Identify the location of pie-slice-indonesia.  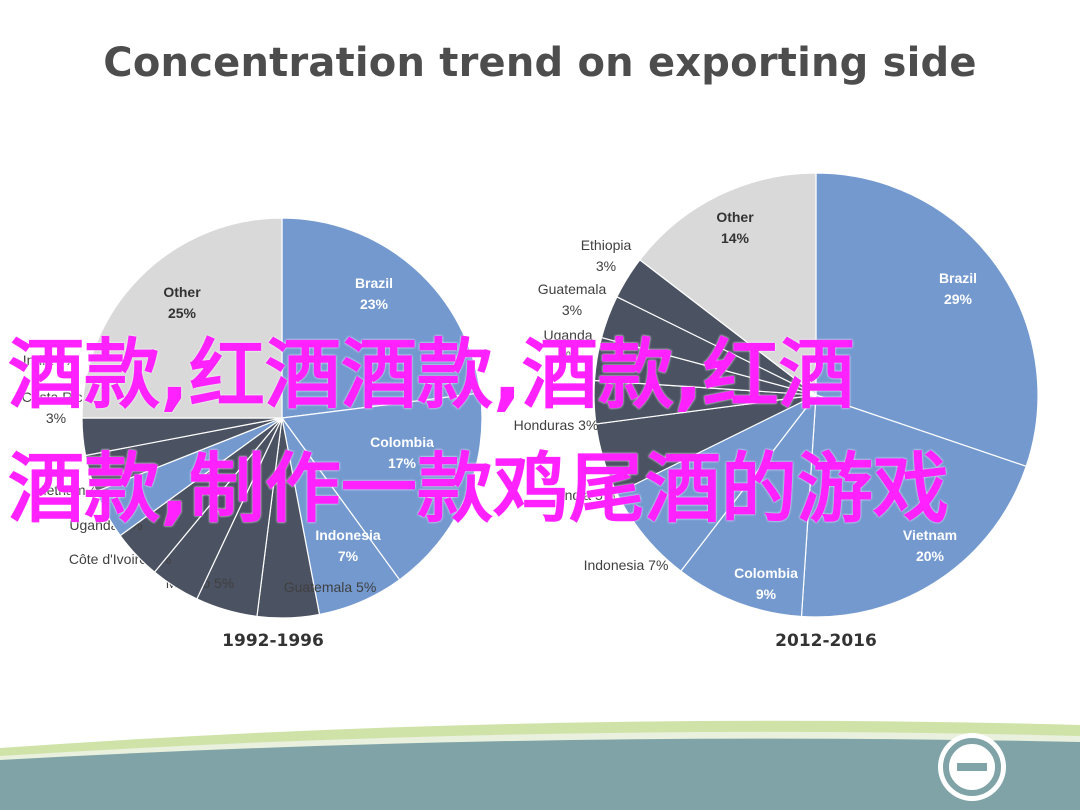
(716, 483).